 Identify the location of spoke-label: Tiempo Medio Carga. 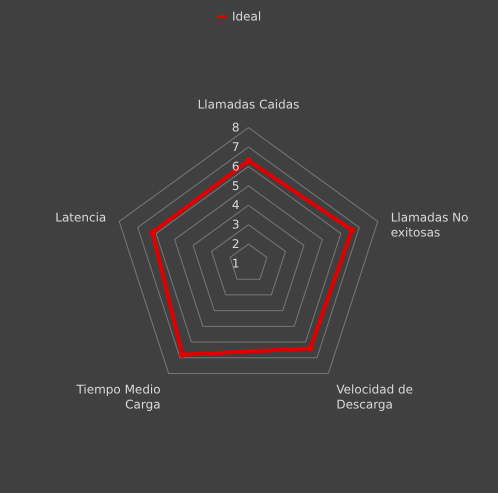
(118, 397).